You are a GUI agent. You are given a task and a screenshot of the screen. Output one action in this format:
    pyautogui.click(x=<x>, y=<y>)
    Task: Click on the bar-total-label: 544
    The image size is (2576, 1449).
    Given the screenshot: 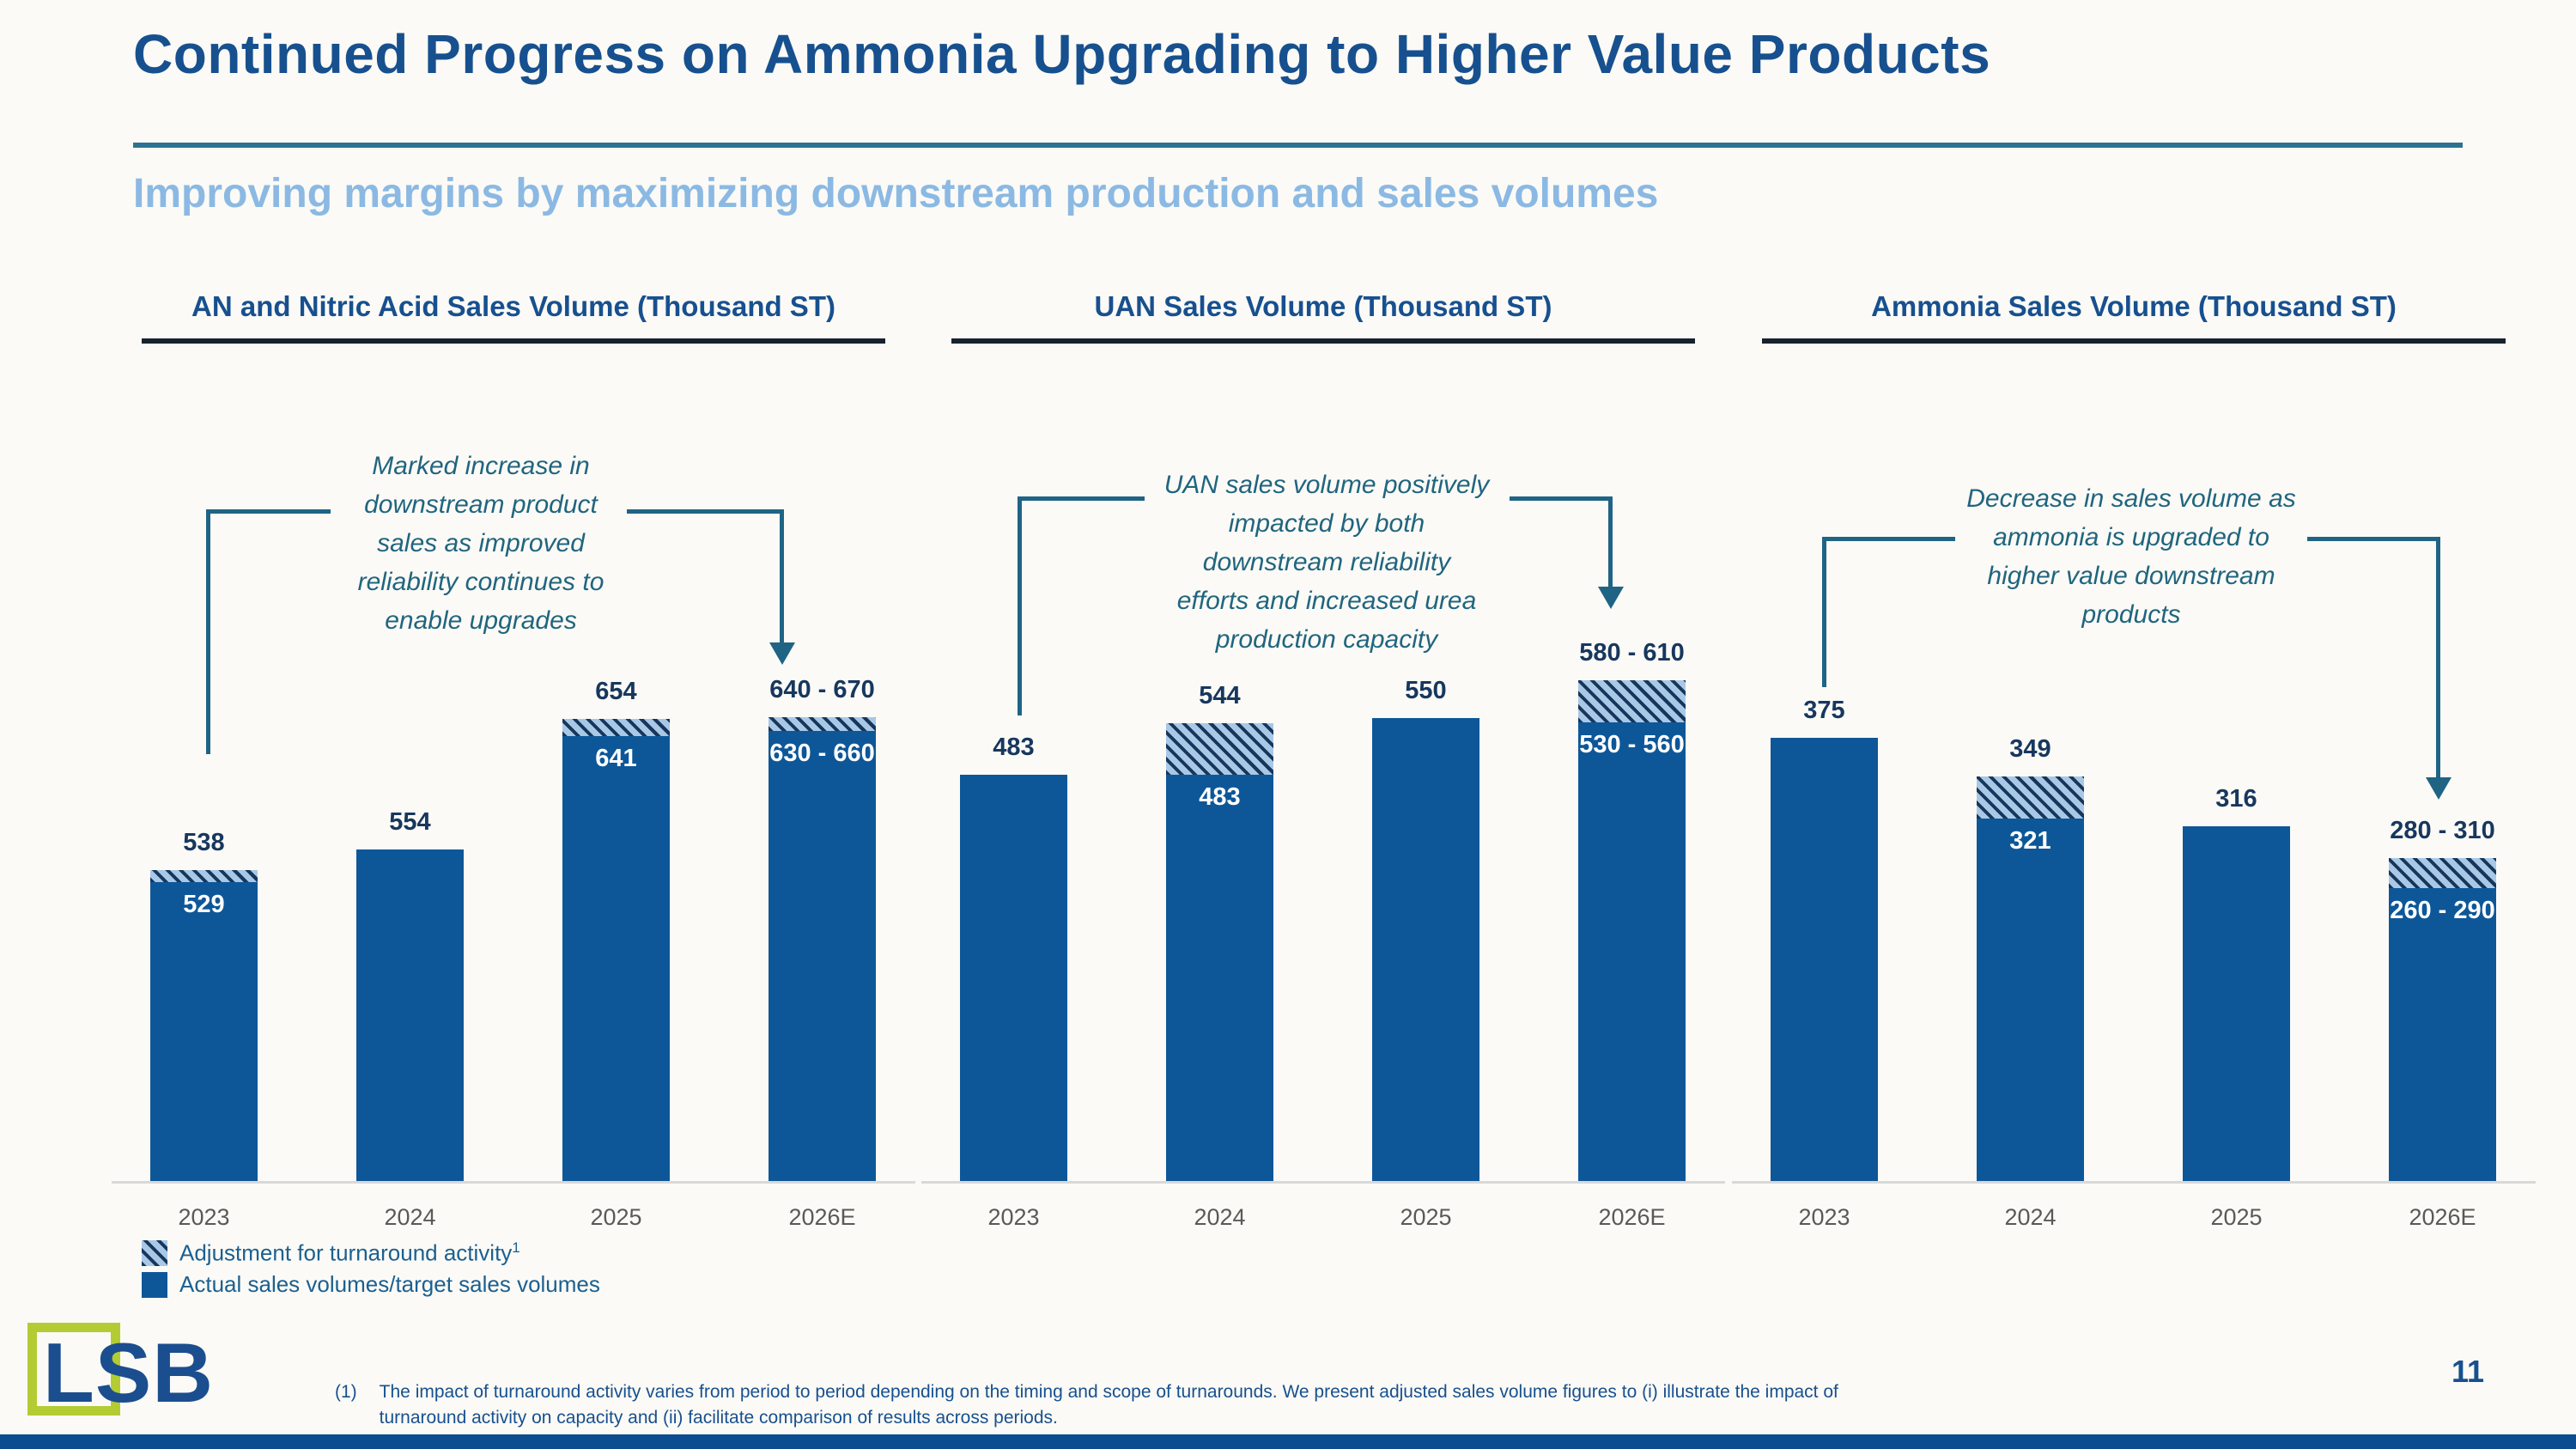 What is the action you would take?
    pyautogui.click(x=1220, y=695)
    